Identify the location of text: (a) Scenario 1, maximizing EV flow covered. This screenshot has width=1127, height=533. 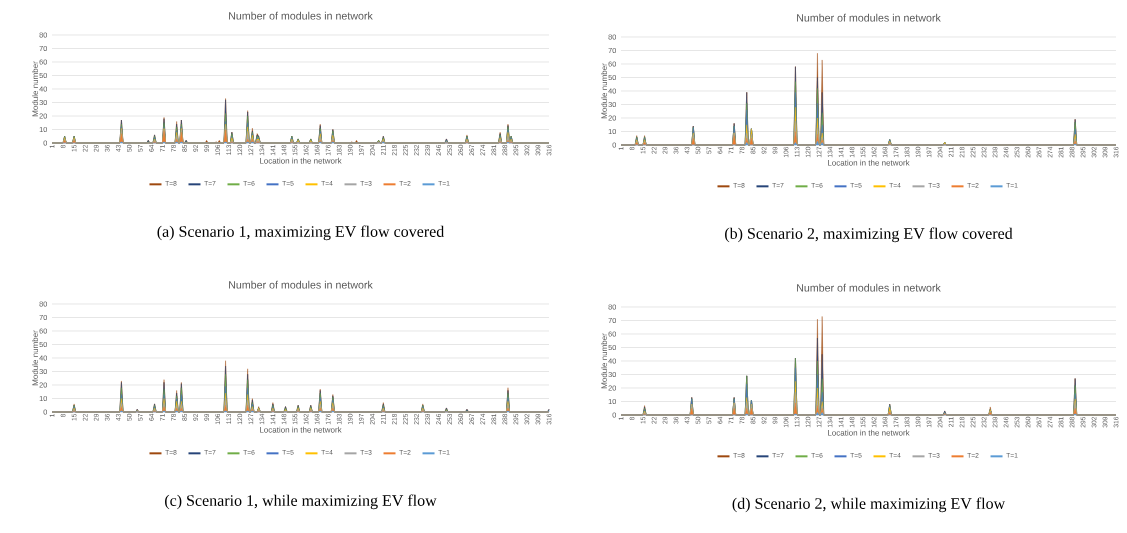
(301, 233).